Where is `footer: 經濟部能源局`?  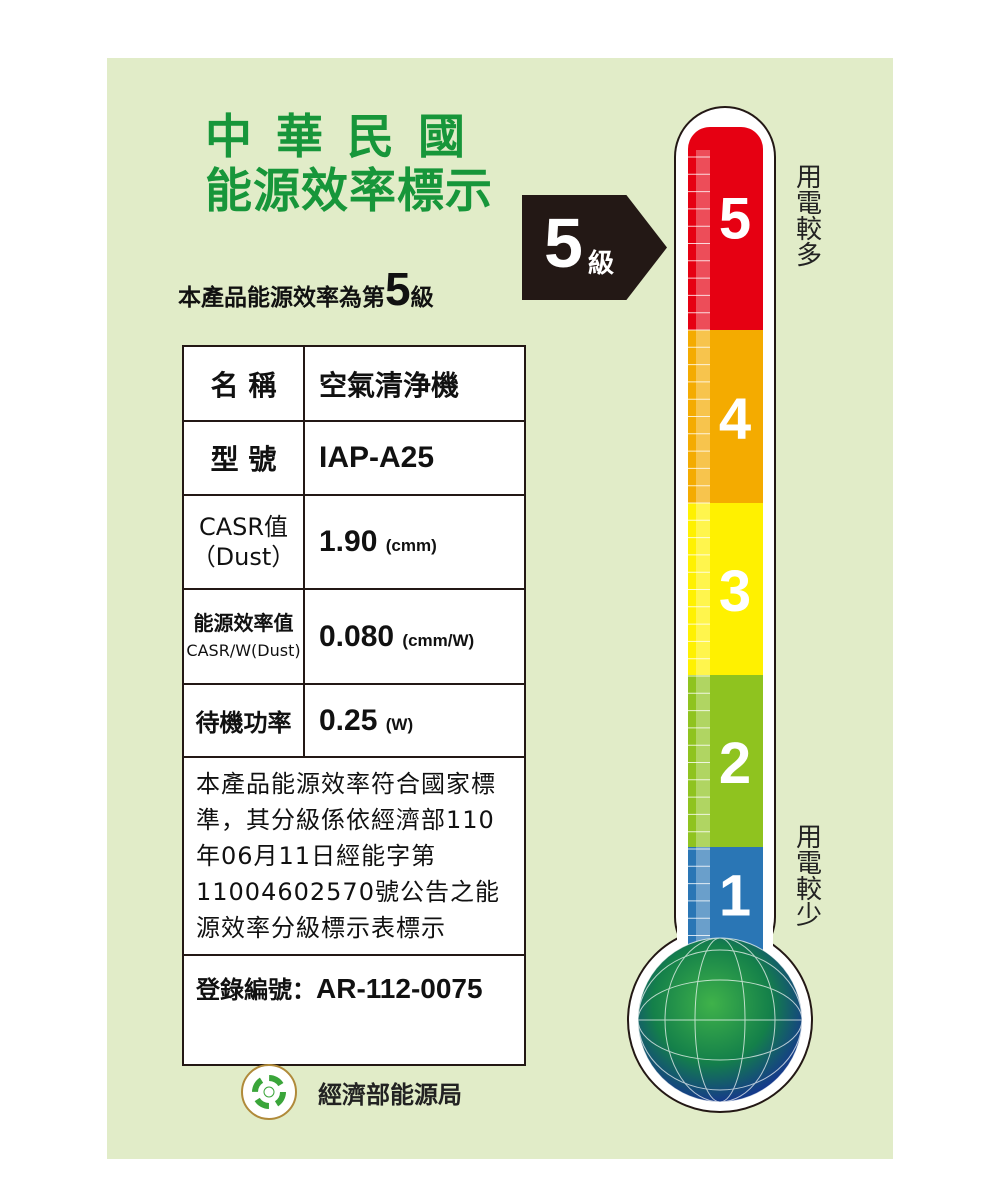 footer: 經濟部能源局 is located at coordinates (351, 1092).